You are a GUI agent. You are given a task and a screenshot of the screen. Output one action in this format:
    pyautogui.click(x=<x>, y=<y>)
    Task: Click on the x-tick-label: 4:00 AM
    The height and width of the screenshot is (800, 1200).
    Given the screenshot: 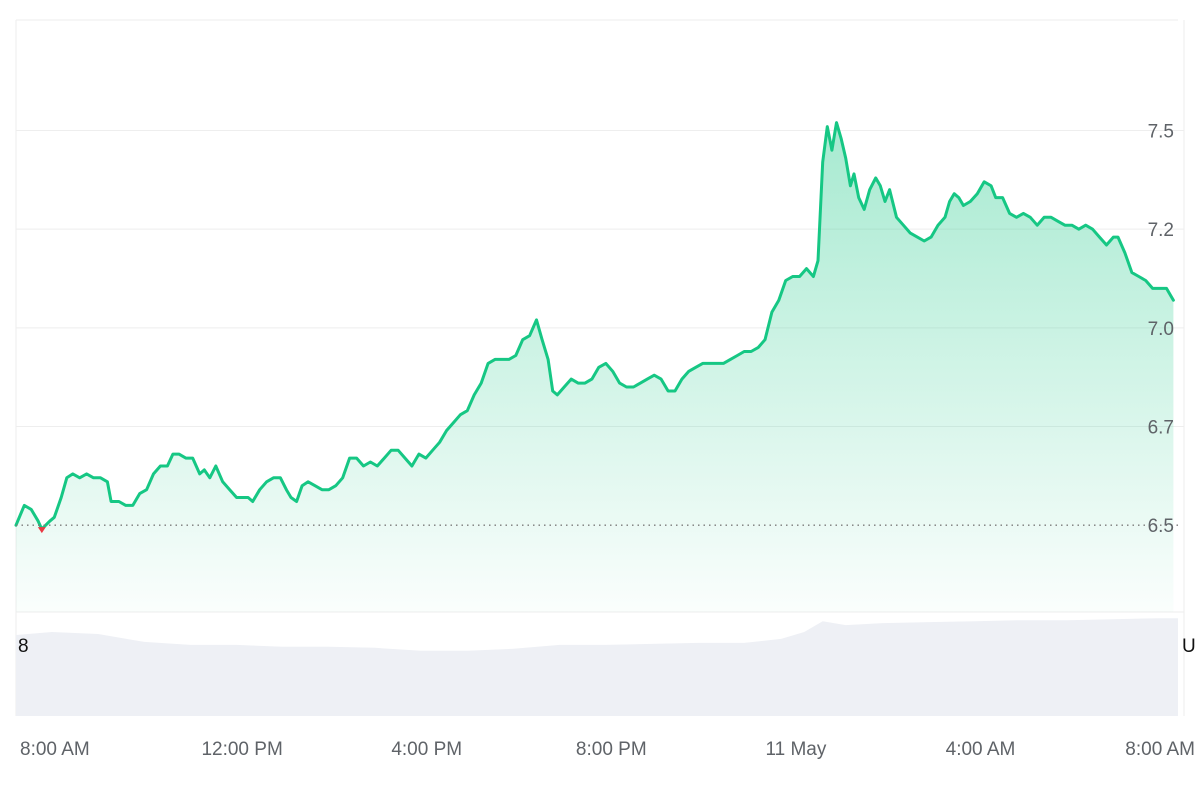 What is the action you would take?
    pyautogui.click(x=981, y=749)
    